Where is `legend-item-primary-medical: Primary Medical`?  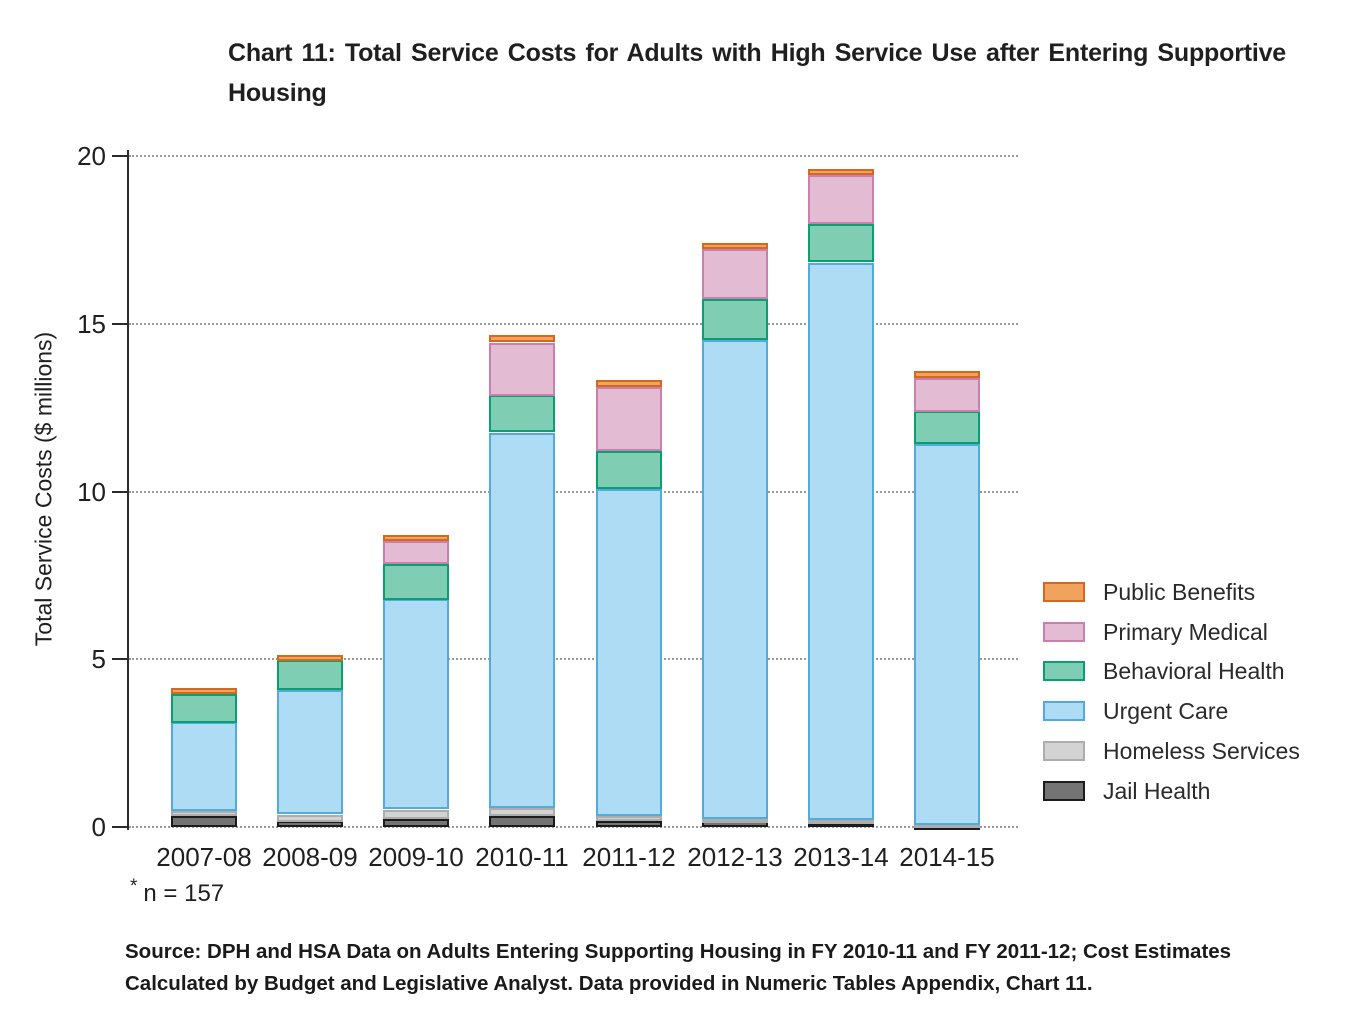 legend-item-primary-medical: Primary Medical is located at coordinates (1155, 631).